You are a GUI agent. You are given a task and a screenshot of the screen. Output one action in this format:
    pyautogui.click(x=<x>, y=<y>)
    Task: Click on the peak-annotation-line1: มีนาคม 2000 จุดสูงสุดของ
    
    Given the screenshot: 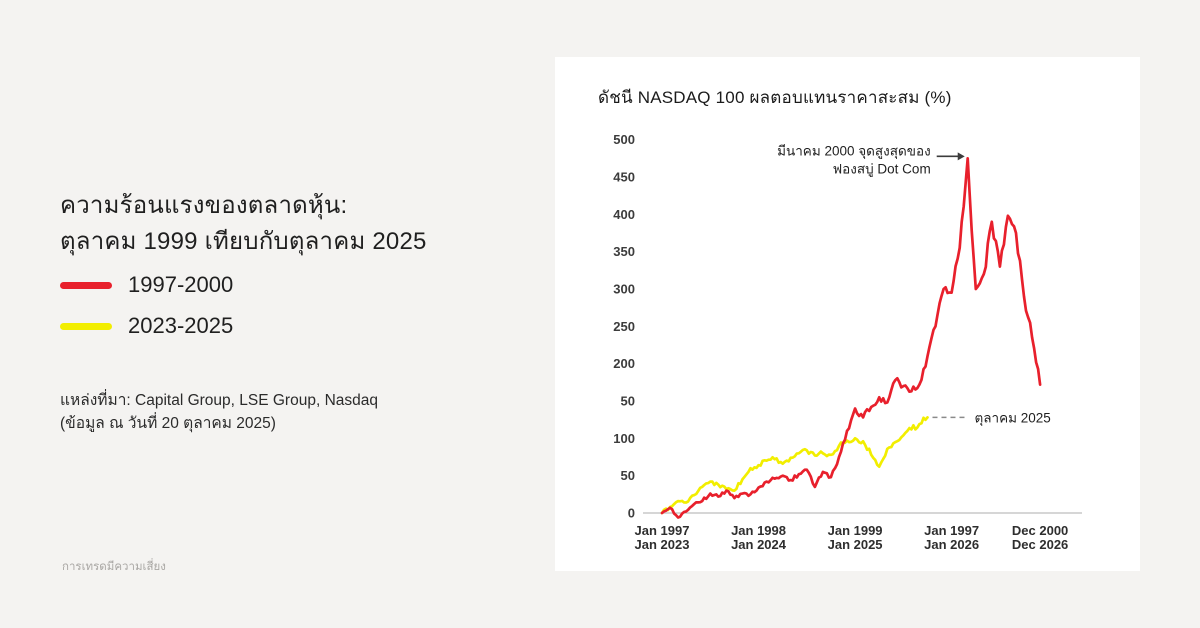 What is the action you would take?
    pyautogui.click(x=854, y=151)
    